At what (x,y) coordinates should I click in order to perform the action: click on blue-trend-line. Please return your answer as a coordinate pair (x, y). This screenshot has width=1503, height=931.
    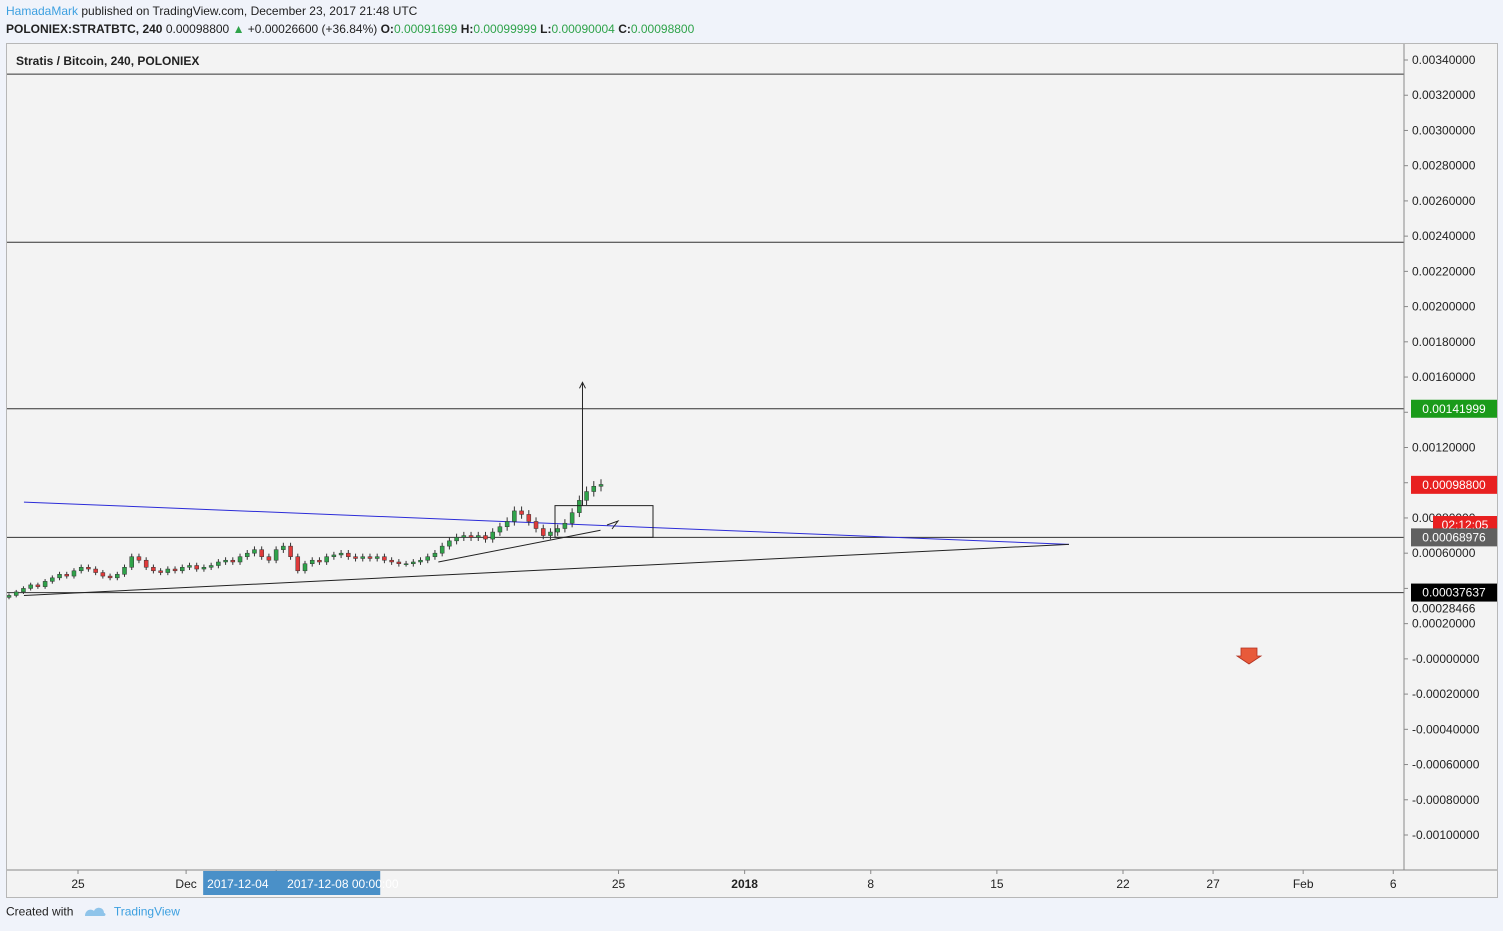
    Looking at the image, I should click on (546, 523).